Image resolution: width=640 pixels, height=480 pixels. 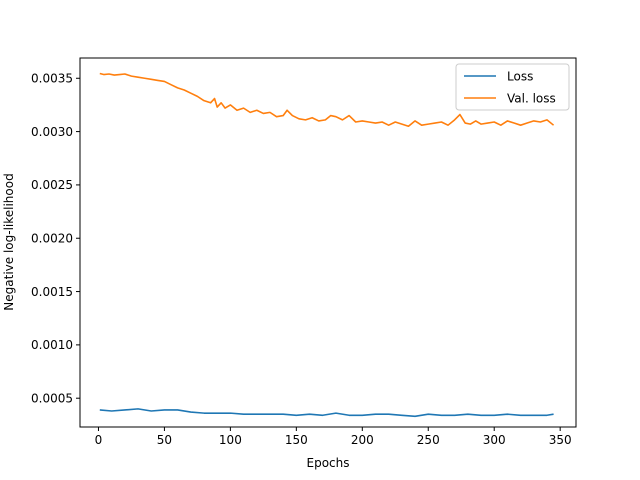 I want to click on y-tick-label: 0.0015, so click(x=52, y=292).